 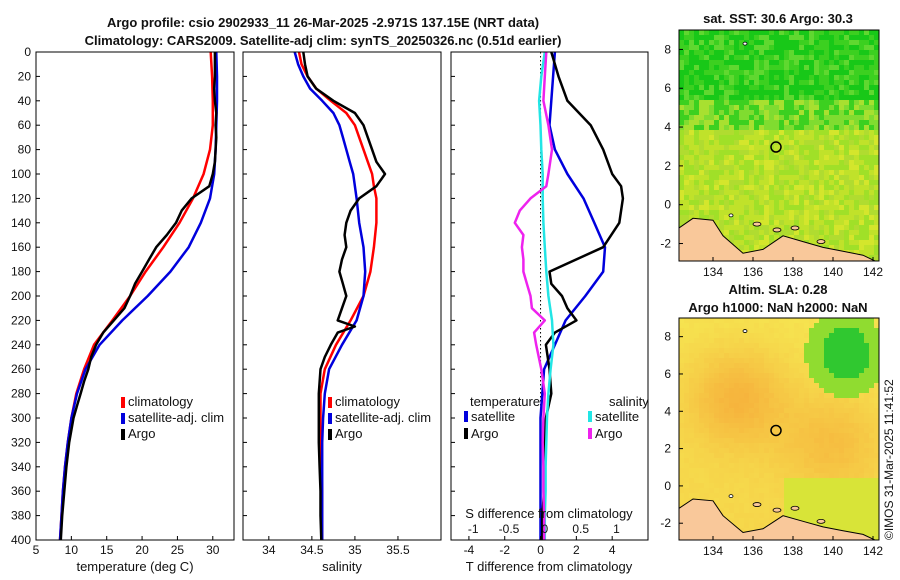 I want to click on legend-swatch-s-satellite, so click(x=590, y=416).